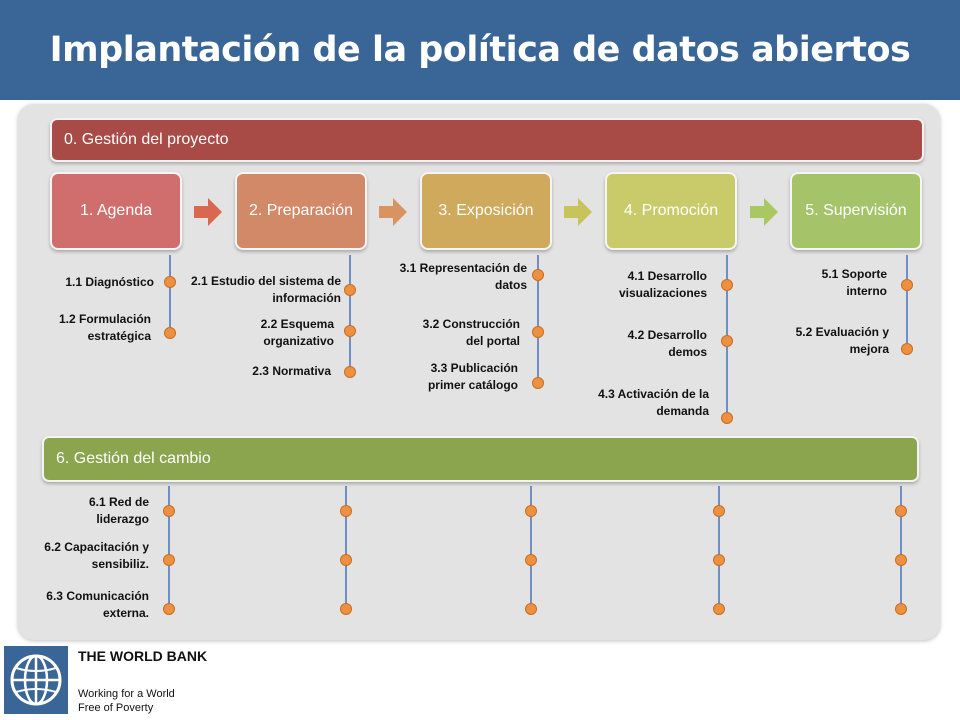  Describe the element at coordinates (96, 555) in the screenshot. I see `task-label: 6.2 Capacitación y sensibiliz.` at that location.